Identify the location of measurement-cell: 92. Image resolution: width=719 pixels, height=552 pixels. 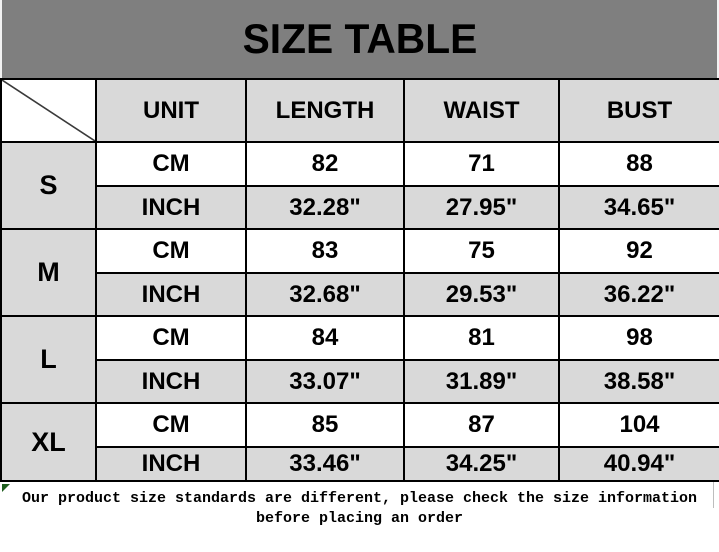
(638, 251).